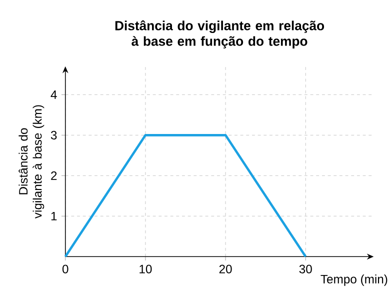 Image resolution: width=392 pixels, height=299 pixels. What do you see at coordinates (219, 34) in the screenshot?
I see `chart-title: Distância do vigilante em relação à base em função do tempo` at bounding box center [219, 34].